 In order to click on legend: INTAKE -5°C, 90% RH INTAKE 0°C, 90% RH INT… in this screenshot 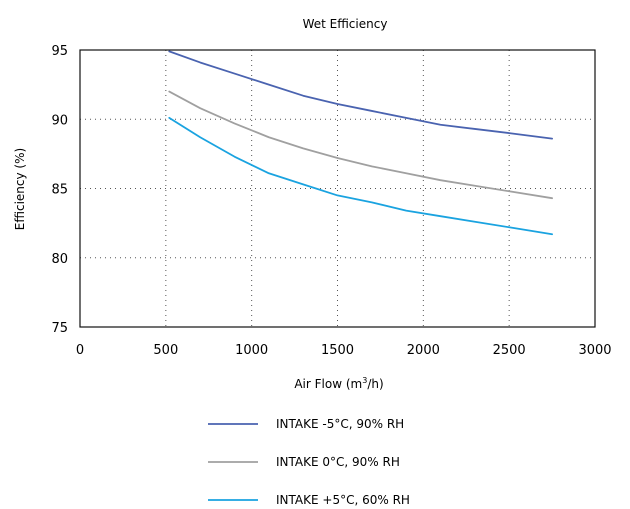, I will do `click(309, 462)`.